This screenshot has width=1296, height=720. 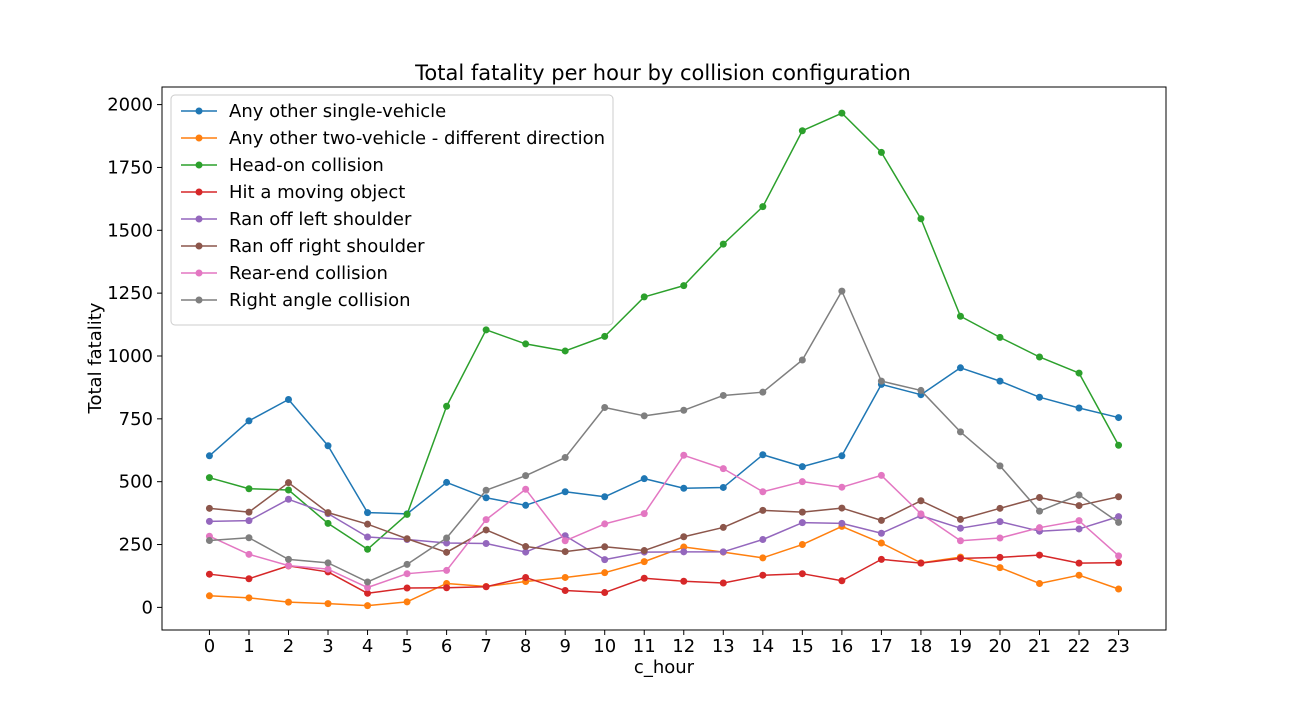 I want to click on x-tick-label: 19, so click(x=960, y=646).